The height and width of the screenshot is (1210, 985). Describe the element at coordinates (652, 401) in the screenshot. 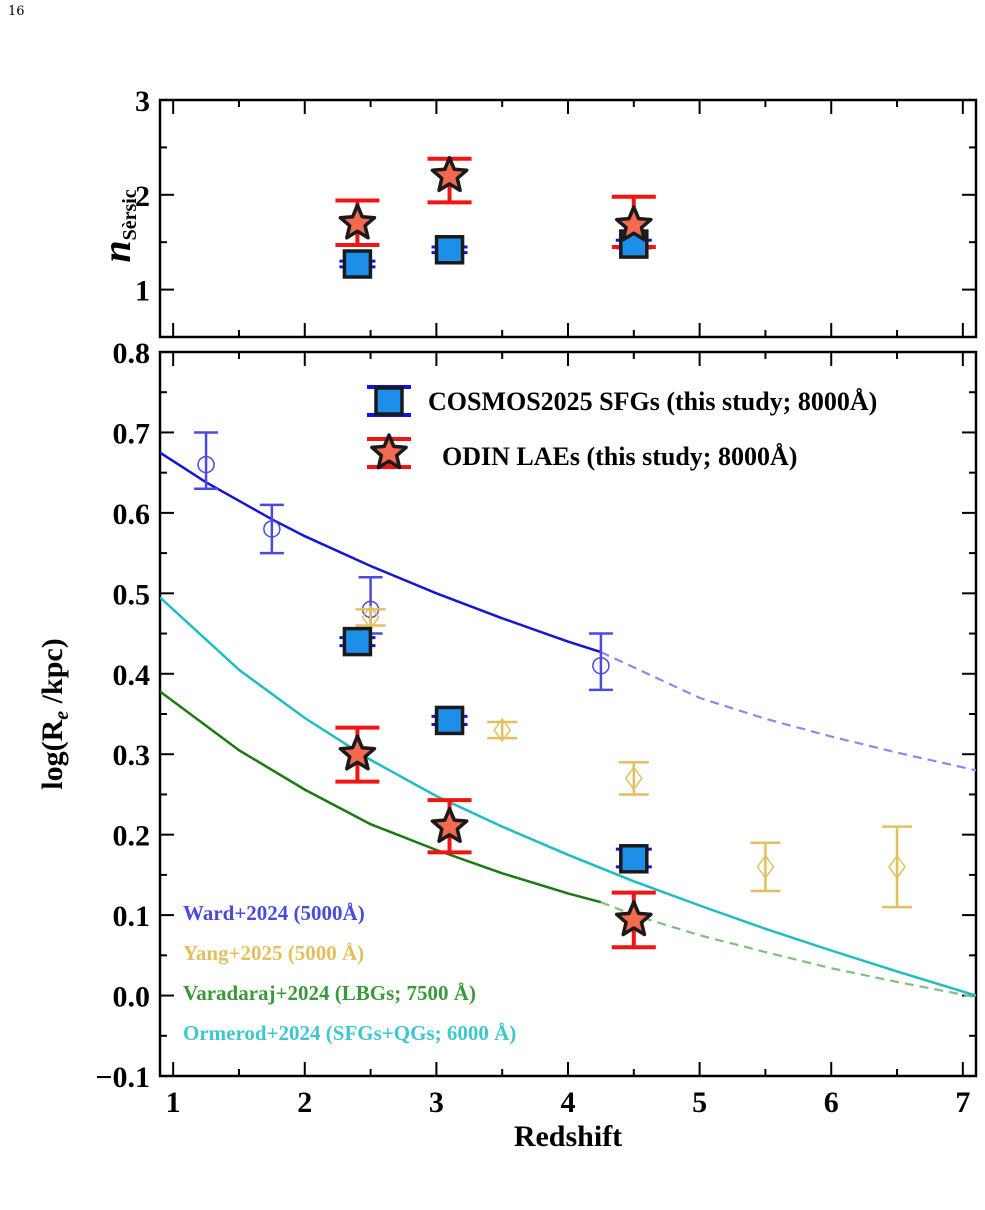

I see `legend-label-cosmos: COSMOS2025 SFGs (this study; 8000Å)` at that location.